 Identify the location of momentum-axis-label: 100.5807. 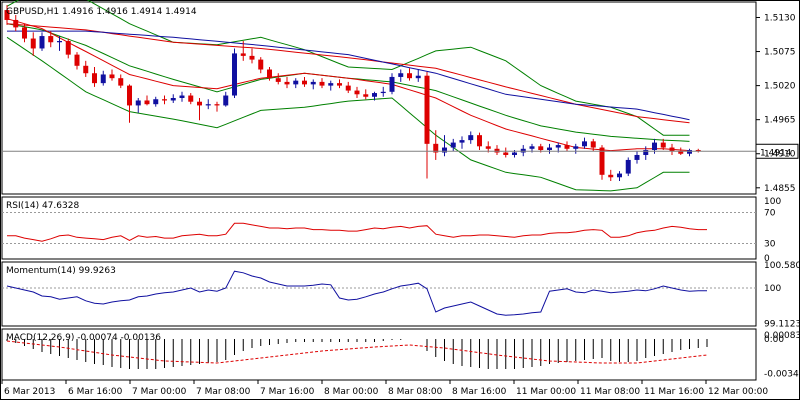
(782, 266).